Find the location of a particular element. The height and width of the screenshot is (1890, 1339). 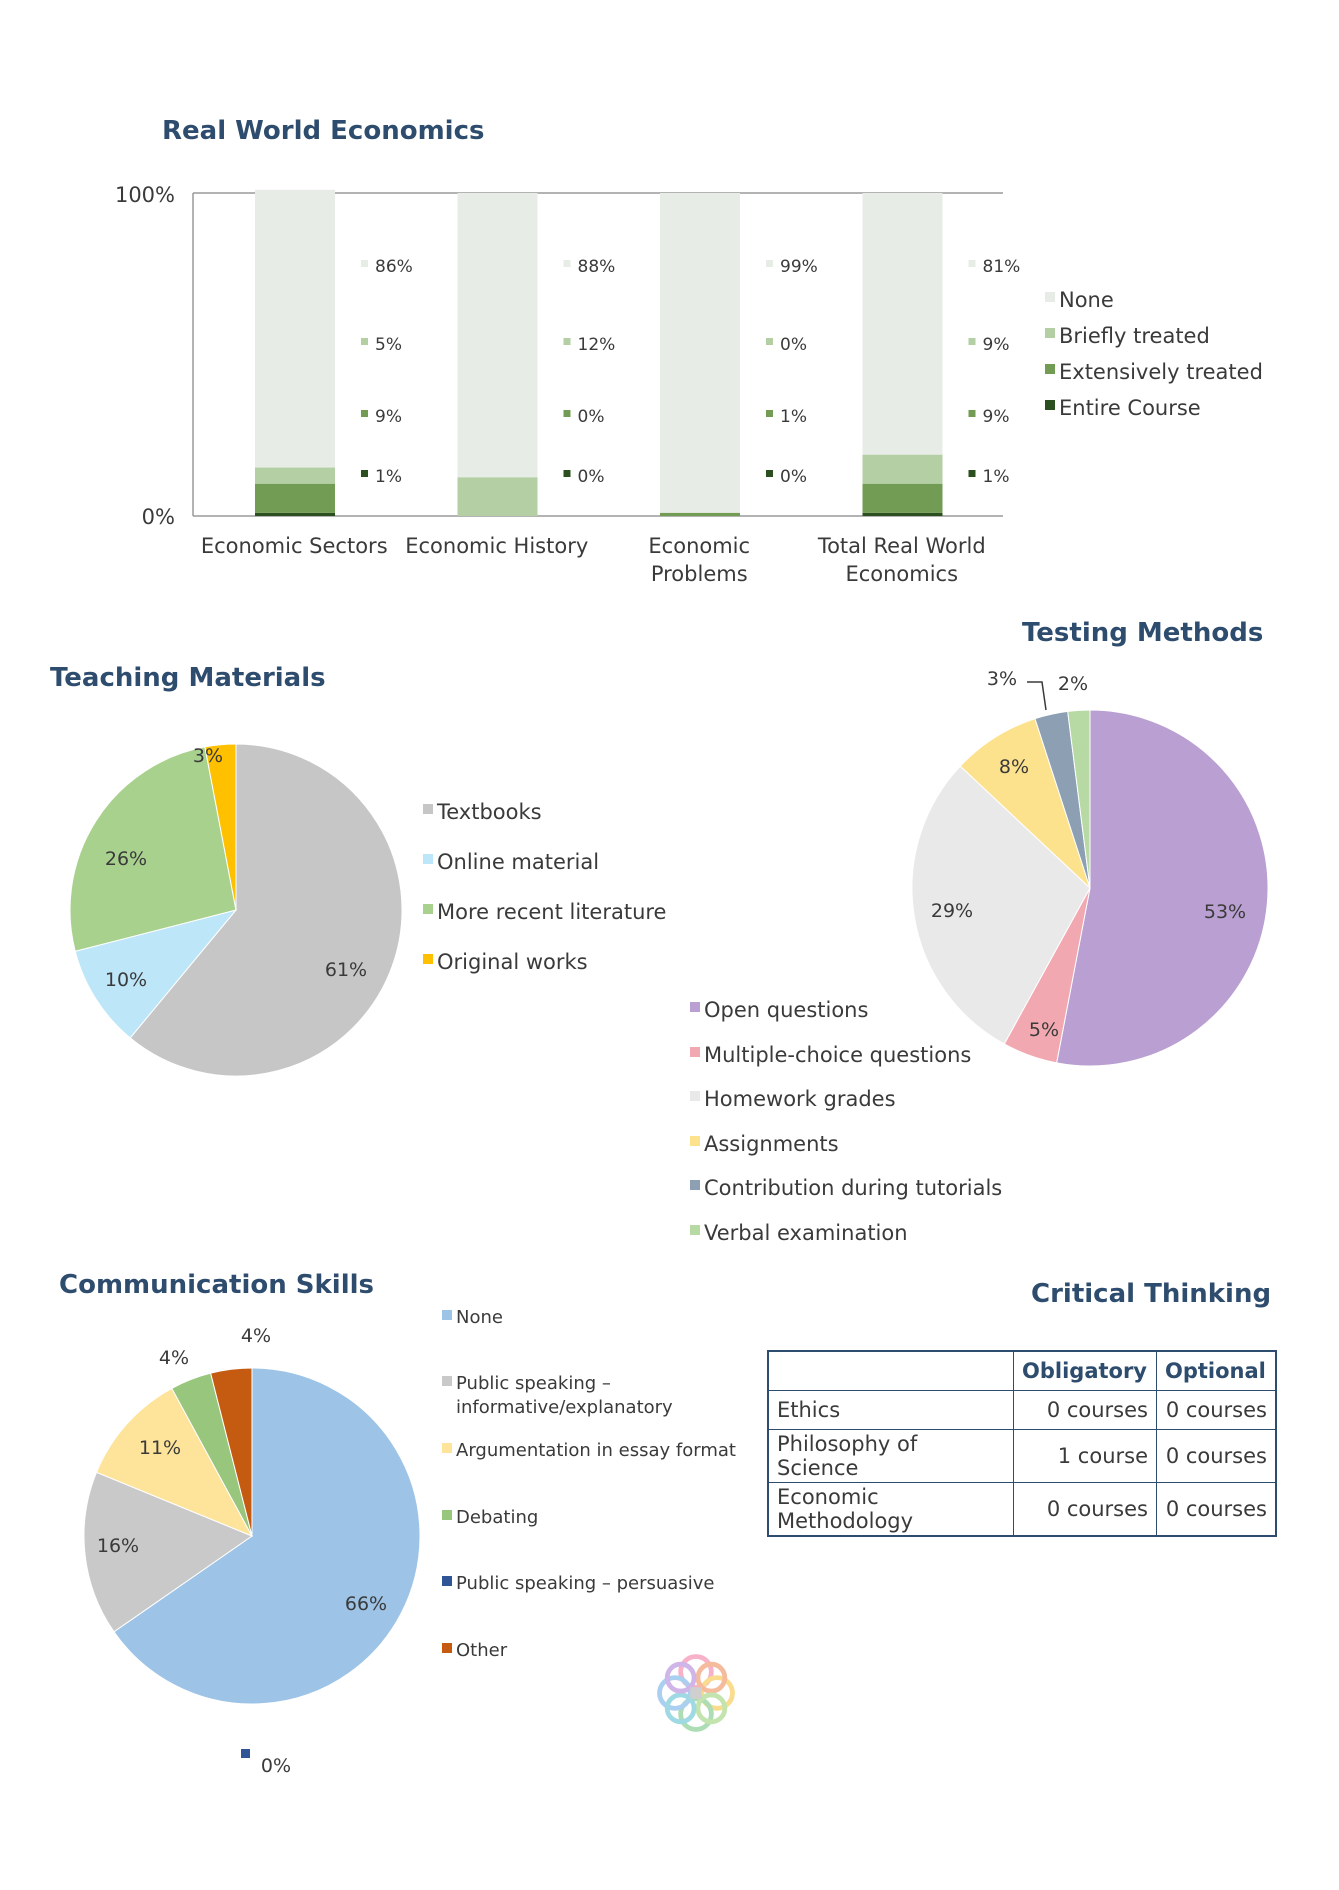

table-row: Ethics 0 courses 0 courses is located at coordinates (1022, 1410).